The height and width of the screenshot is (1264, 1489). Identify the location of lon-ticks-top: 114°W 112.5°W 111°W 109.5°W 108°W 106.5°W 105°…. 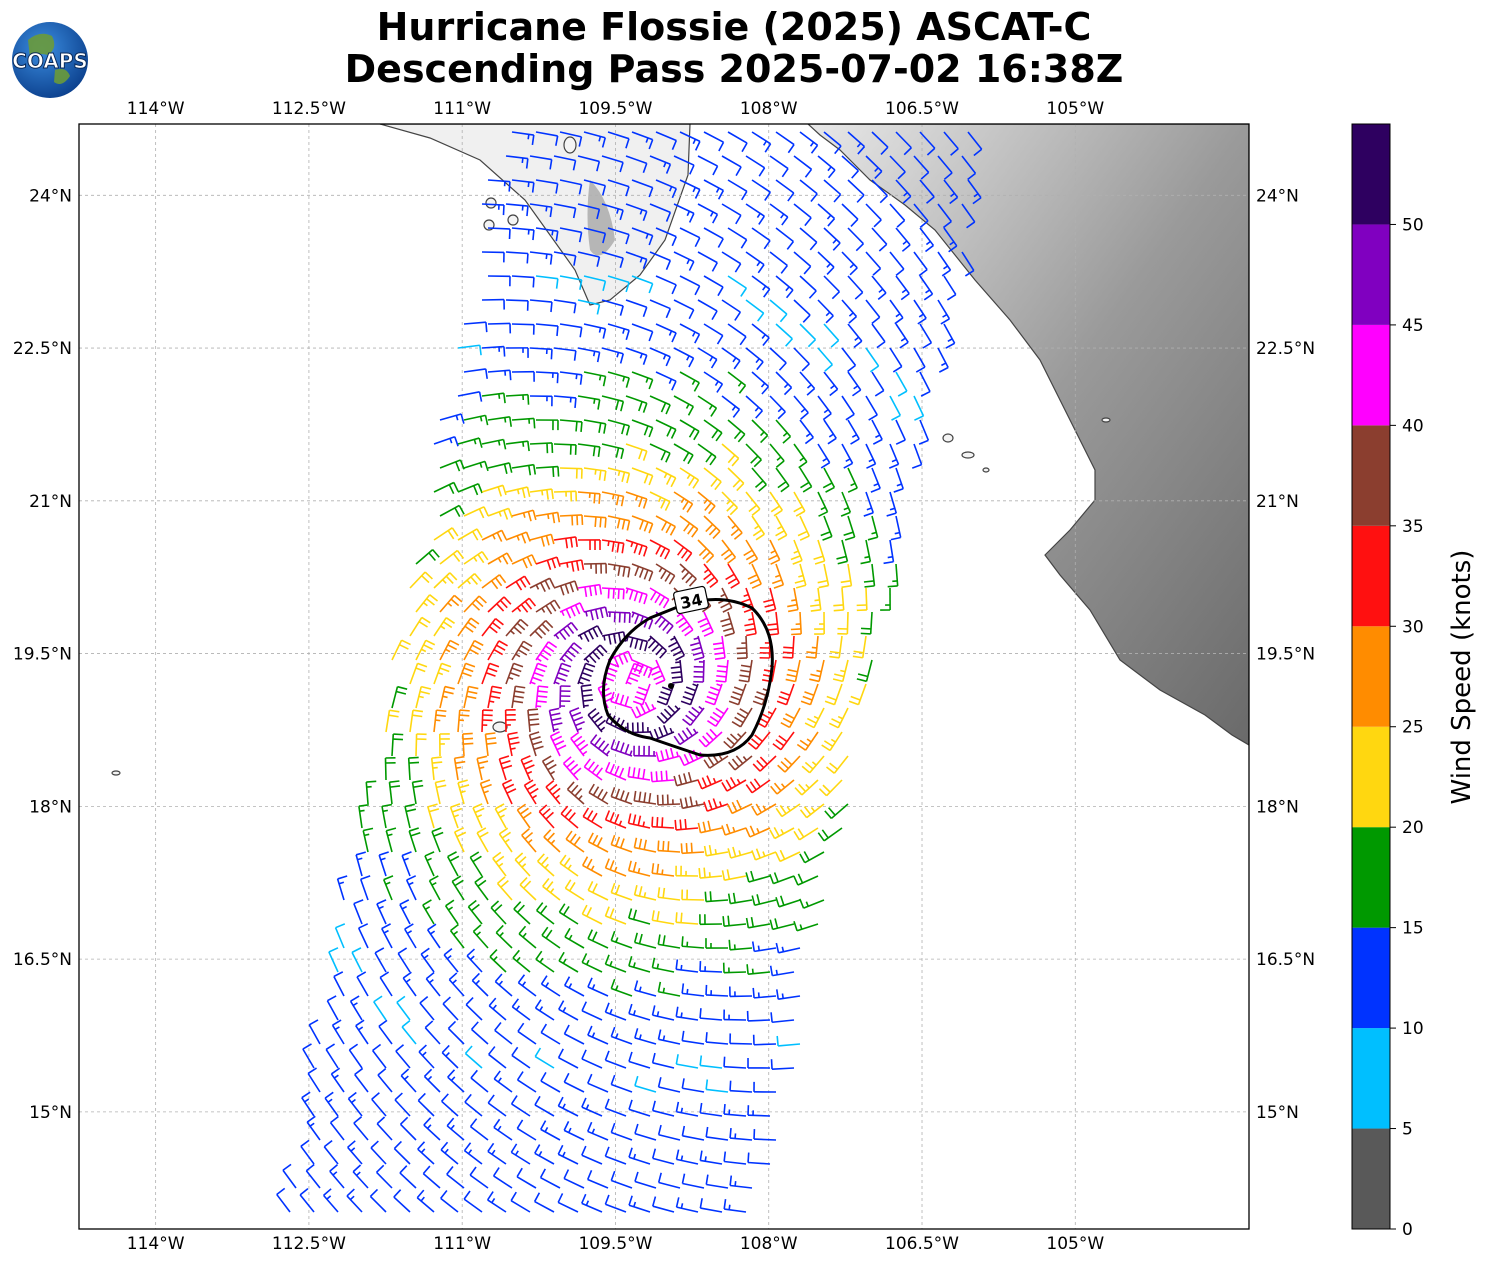
(616, 109).